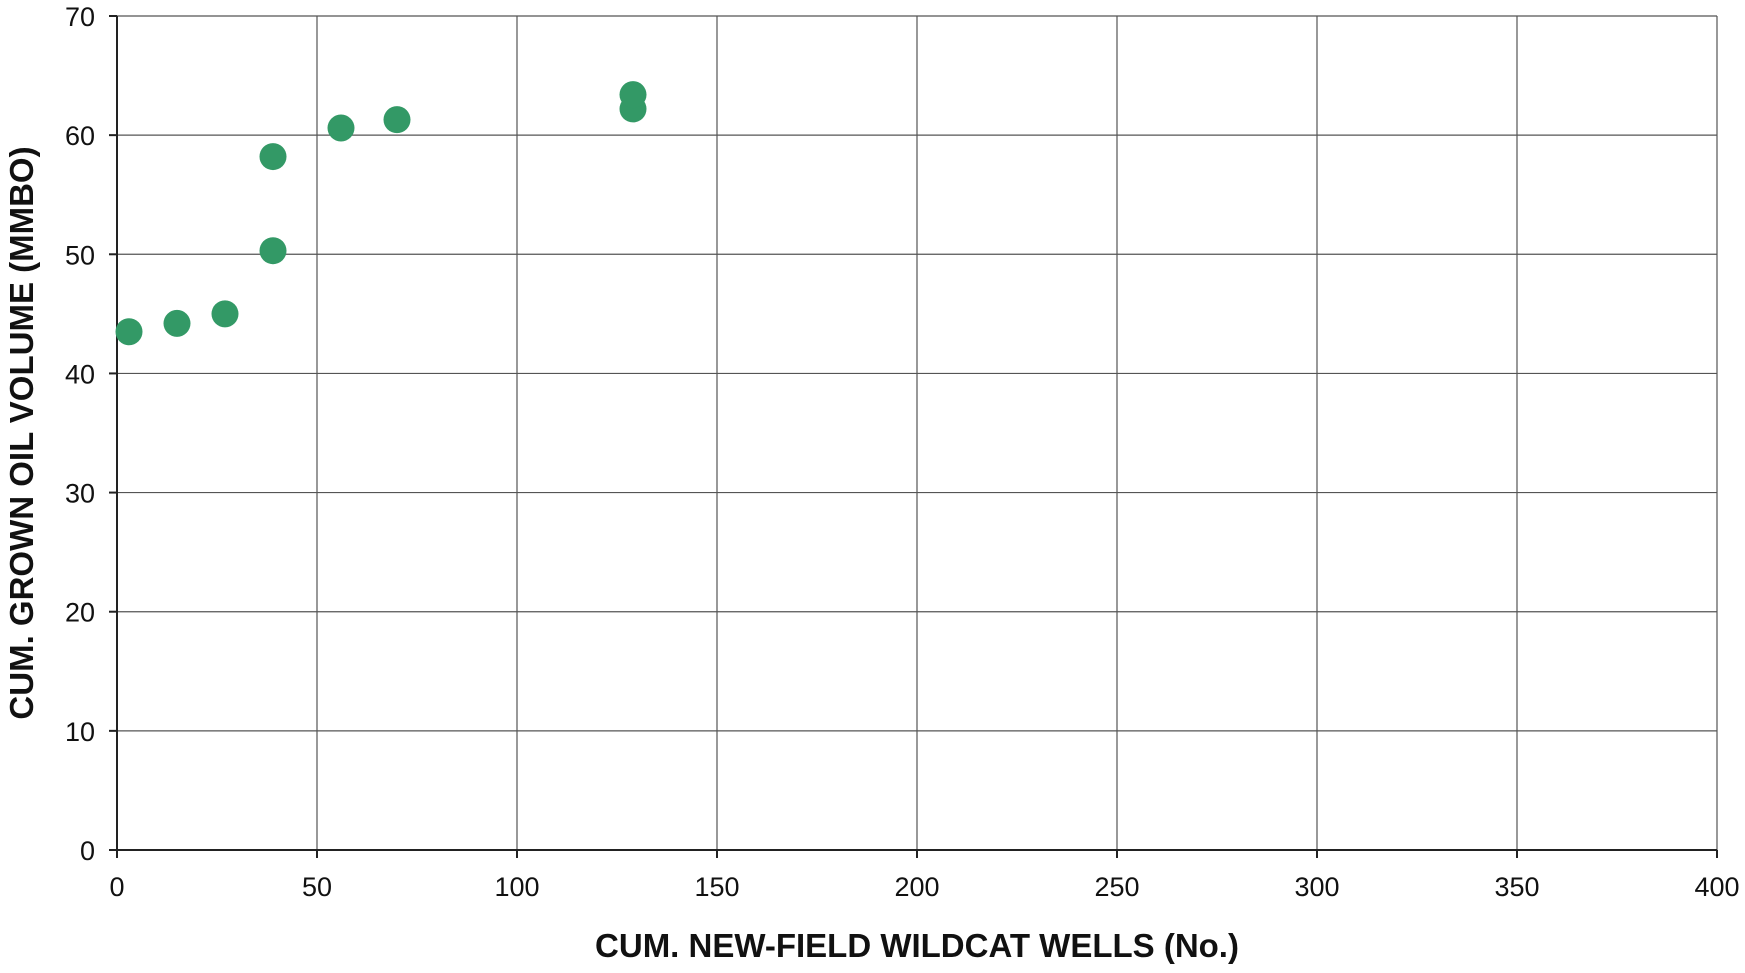 The width and height of the screenshot is (1745, 973). I want to click on x-tick-label: 250, so click(1116, 887).